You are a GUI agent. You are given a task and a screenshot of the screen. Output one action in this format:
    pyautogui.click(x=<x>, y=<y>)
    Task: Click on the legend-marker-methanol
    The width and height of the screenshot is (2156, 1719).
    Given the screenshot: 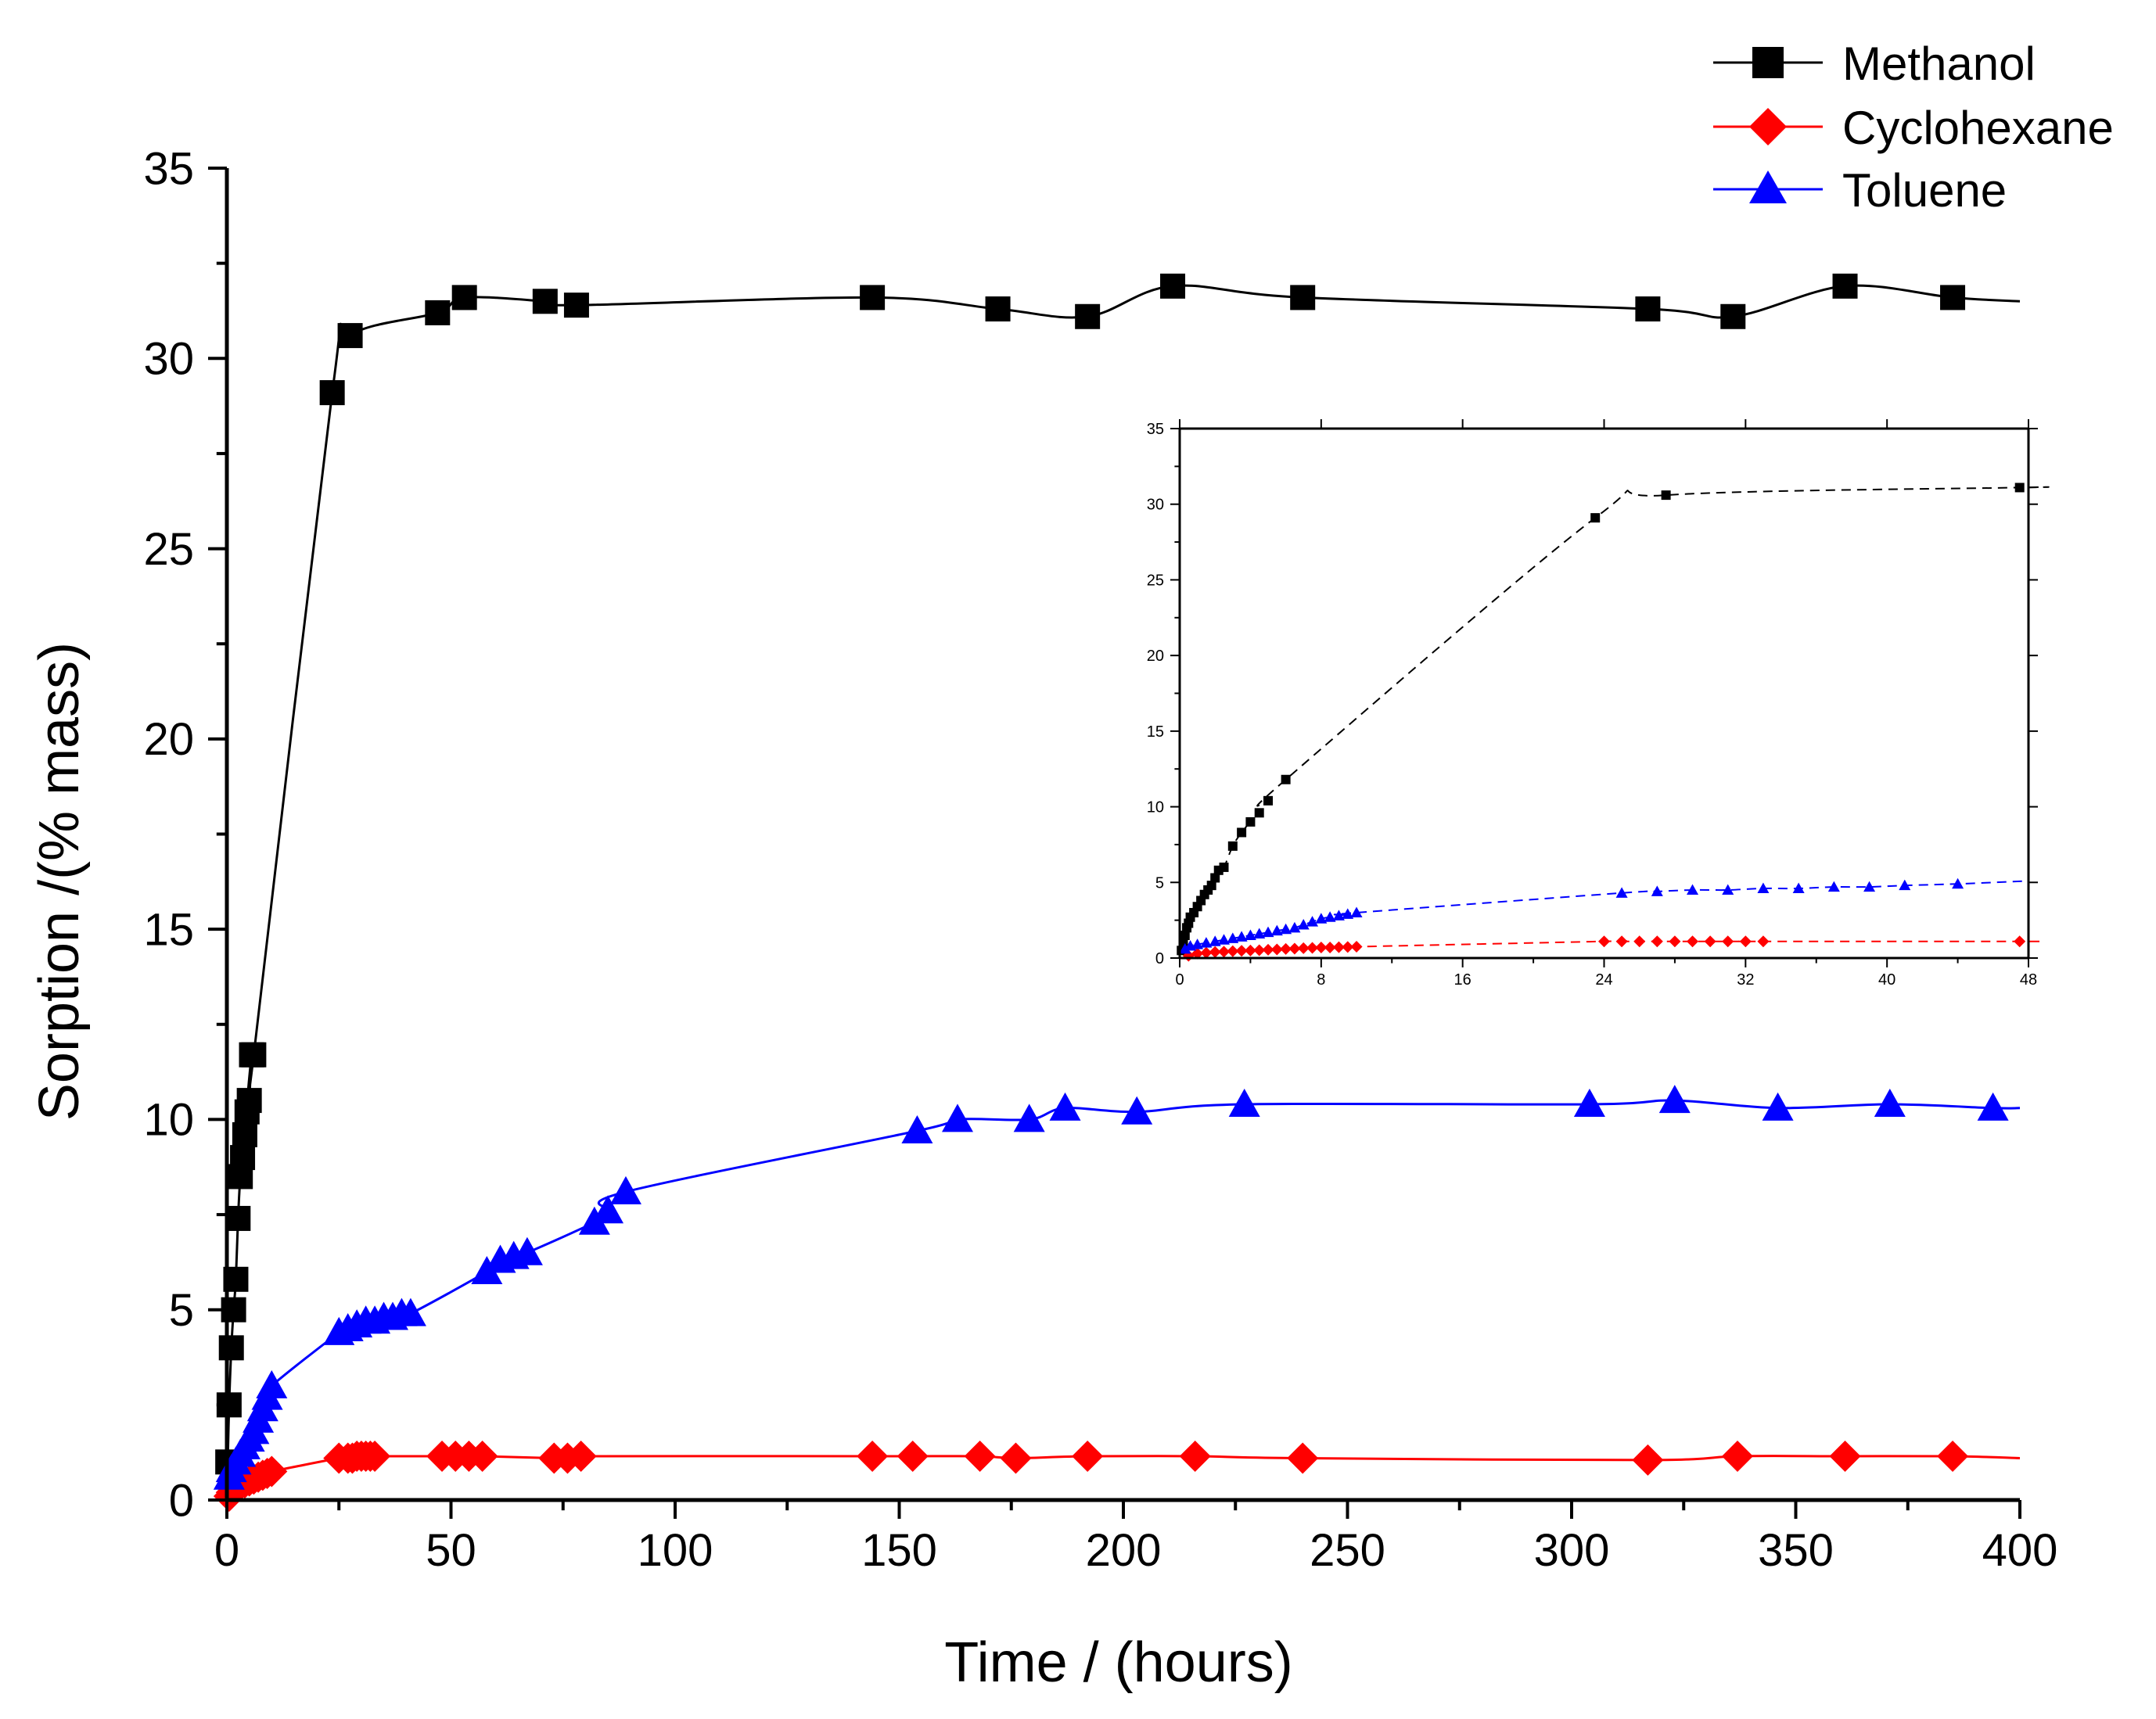 What is the action you would take?
    pyautogui.click(x=1768, y=62)
    